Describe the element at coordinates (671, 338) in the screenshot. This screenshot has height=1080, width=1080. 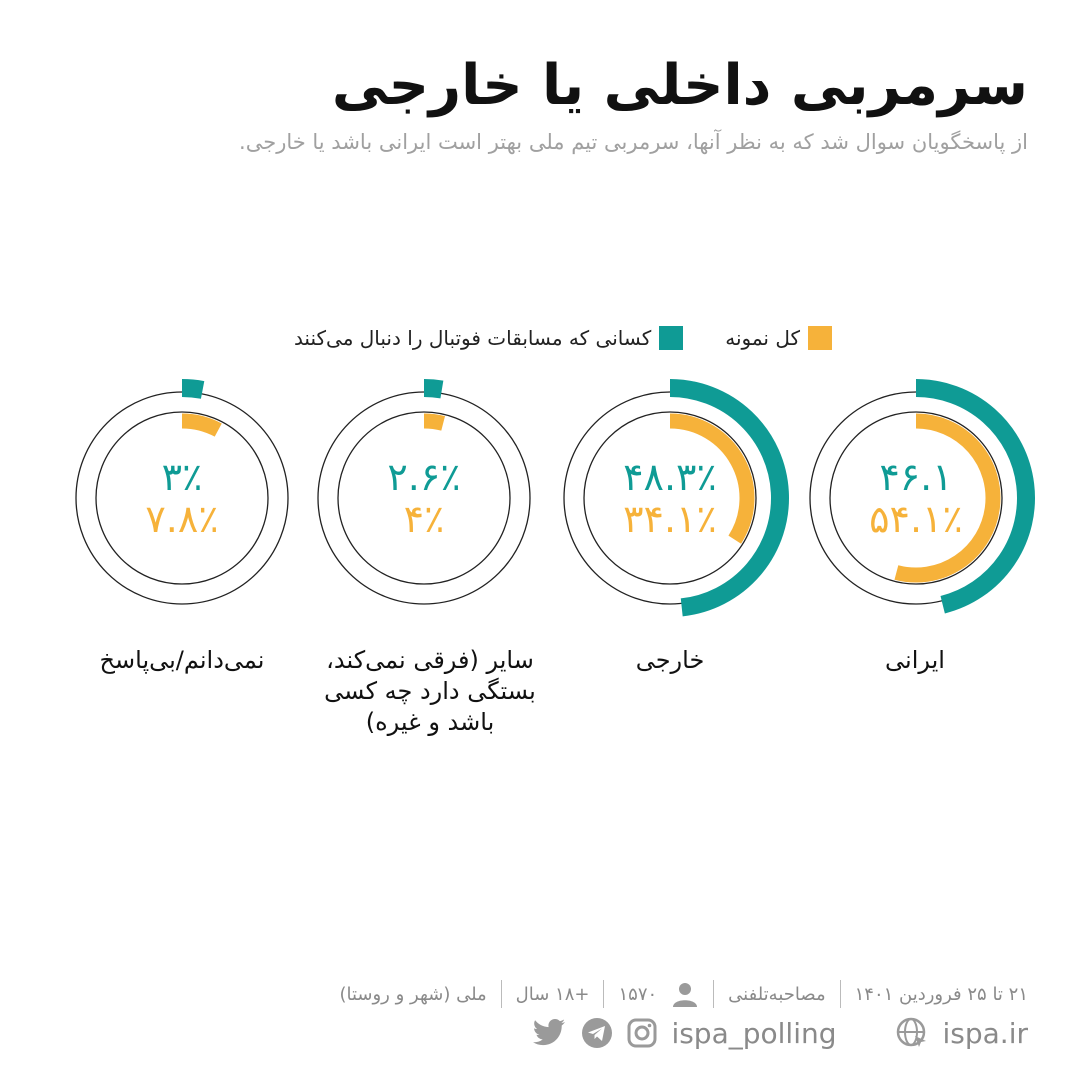
I see `legend-swatch-teal` at that location.